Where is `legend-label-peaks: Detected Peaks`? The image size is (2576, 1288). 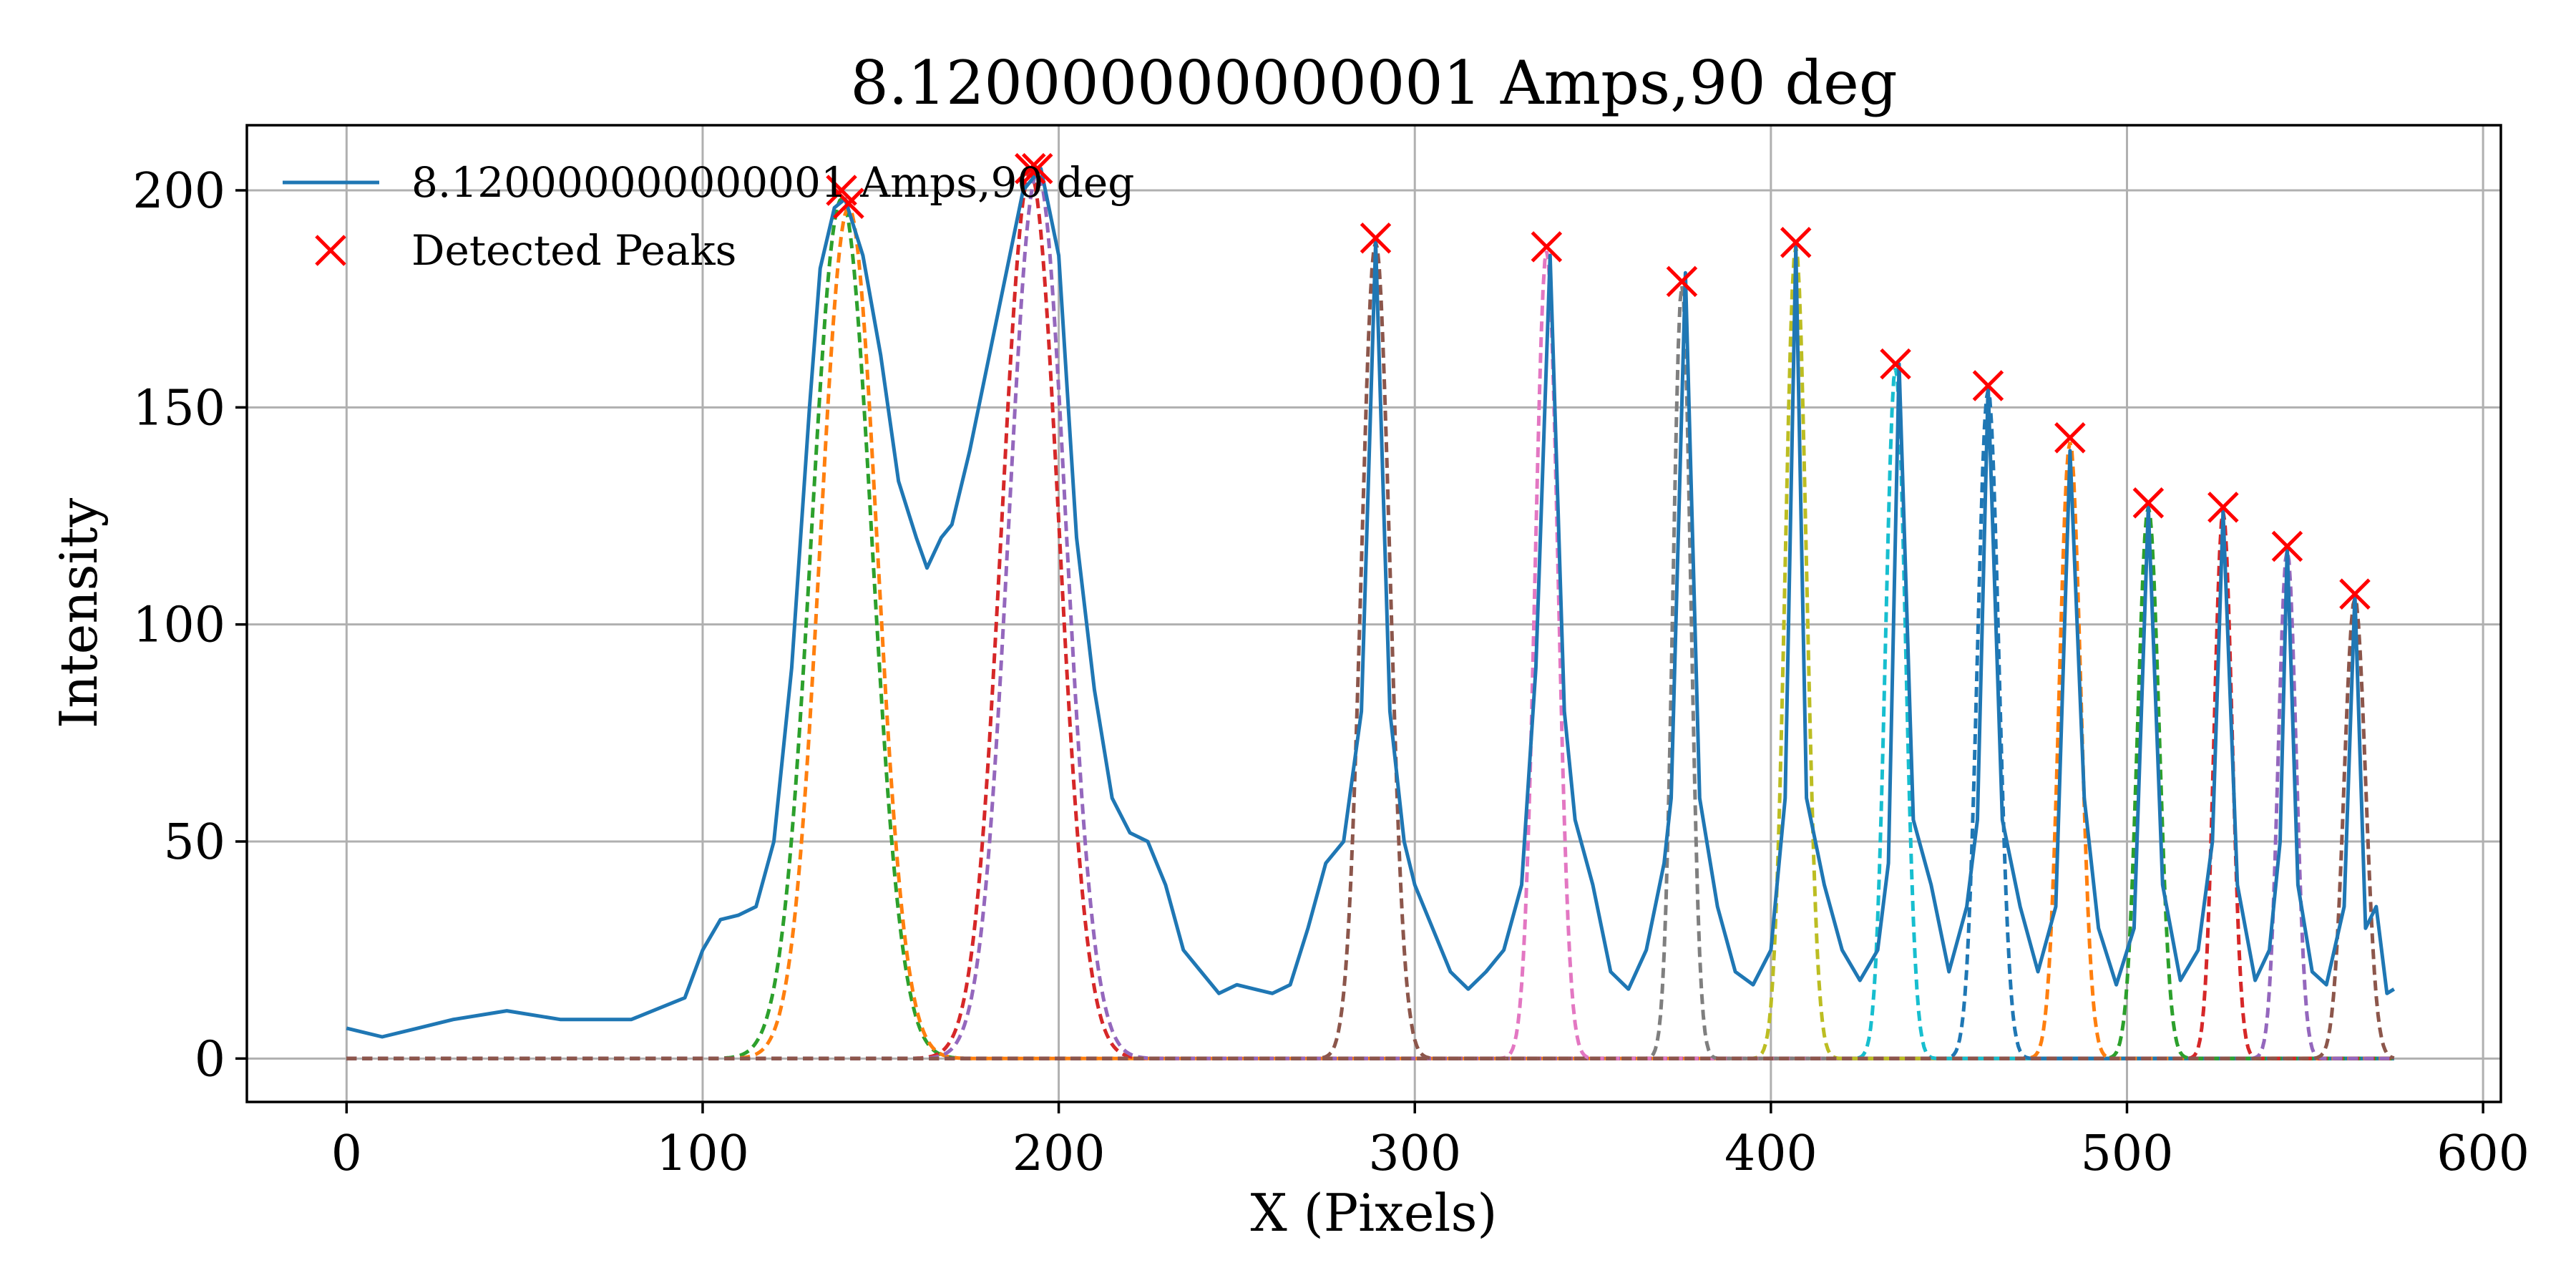
legend-label-peaks: Detected Peaks is located at coordinates (573, 250).